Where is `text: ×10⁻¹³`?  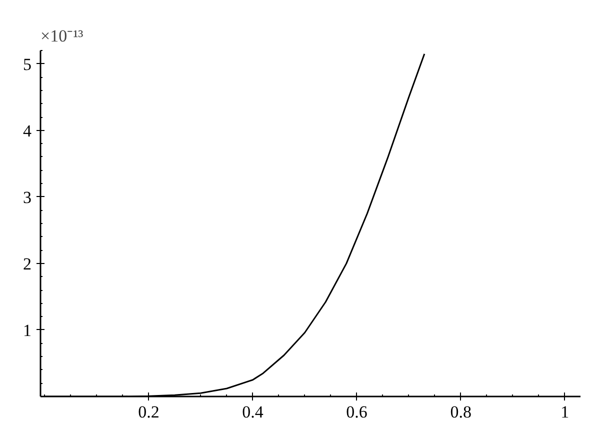
text: ×10⁻¹³ is located at coordinates (62, 36).